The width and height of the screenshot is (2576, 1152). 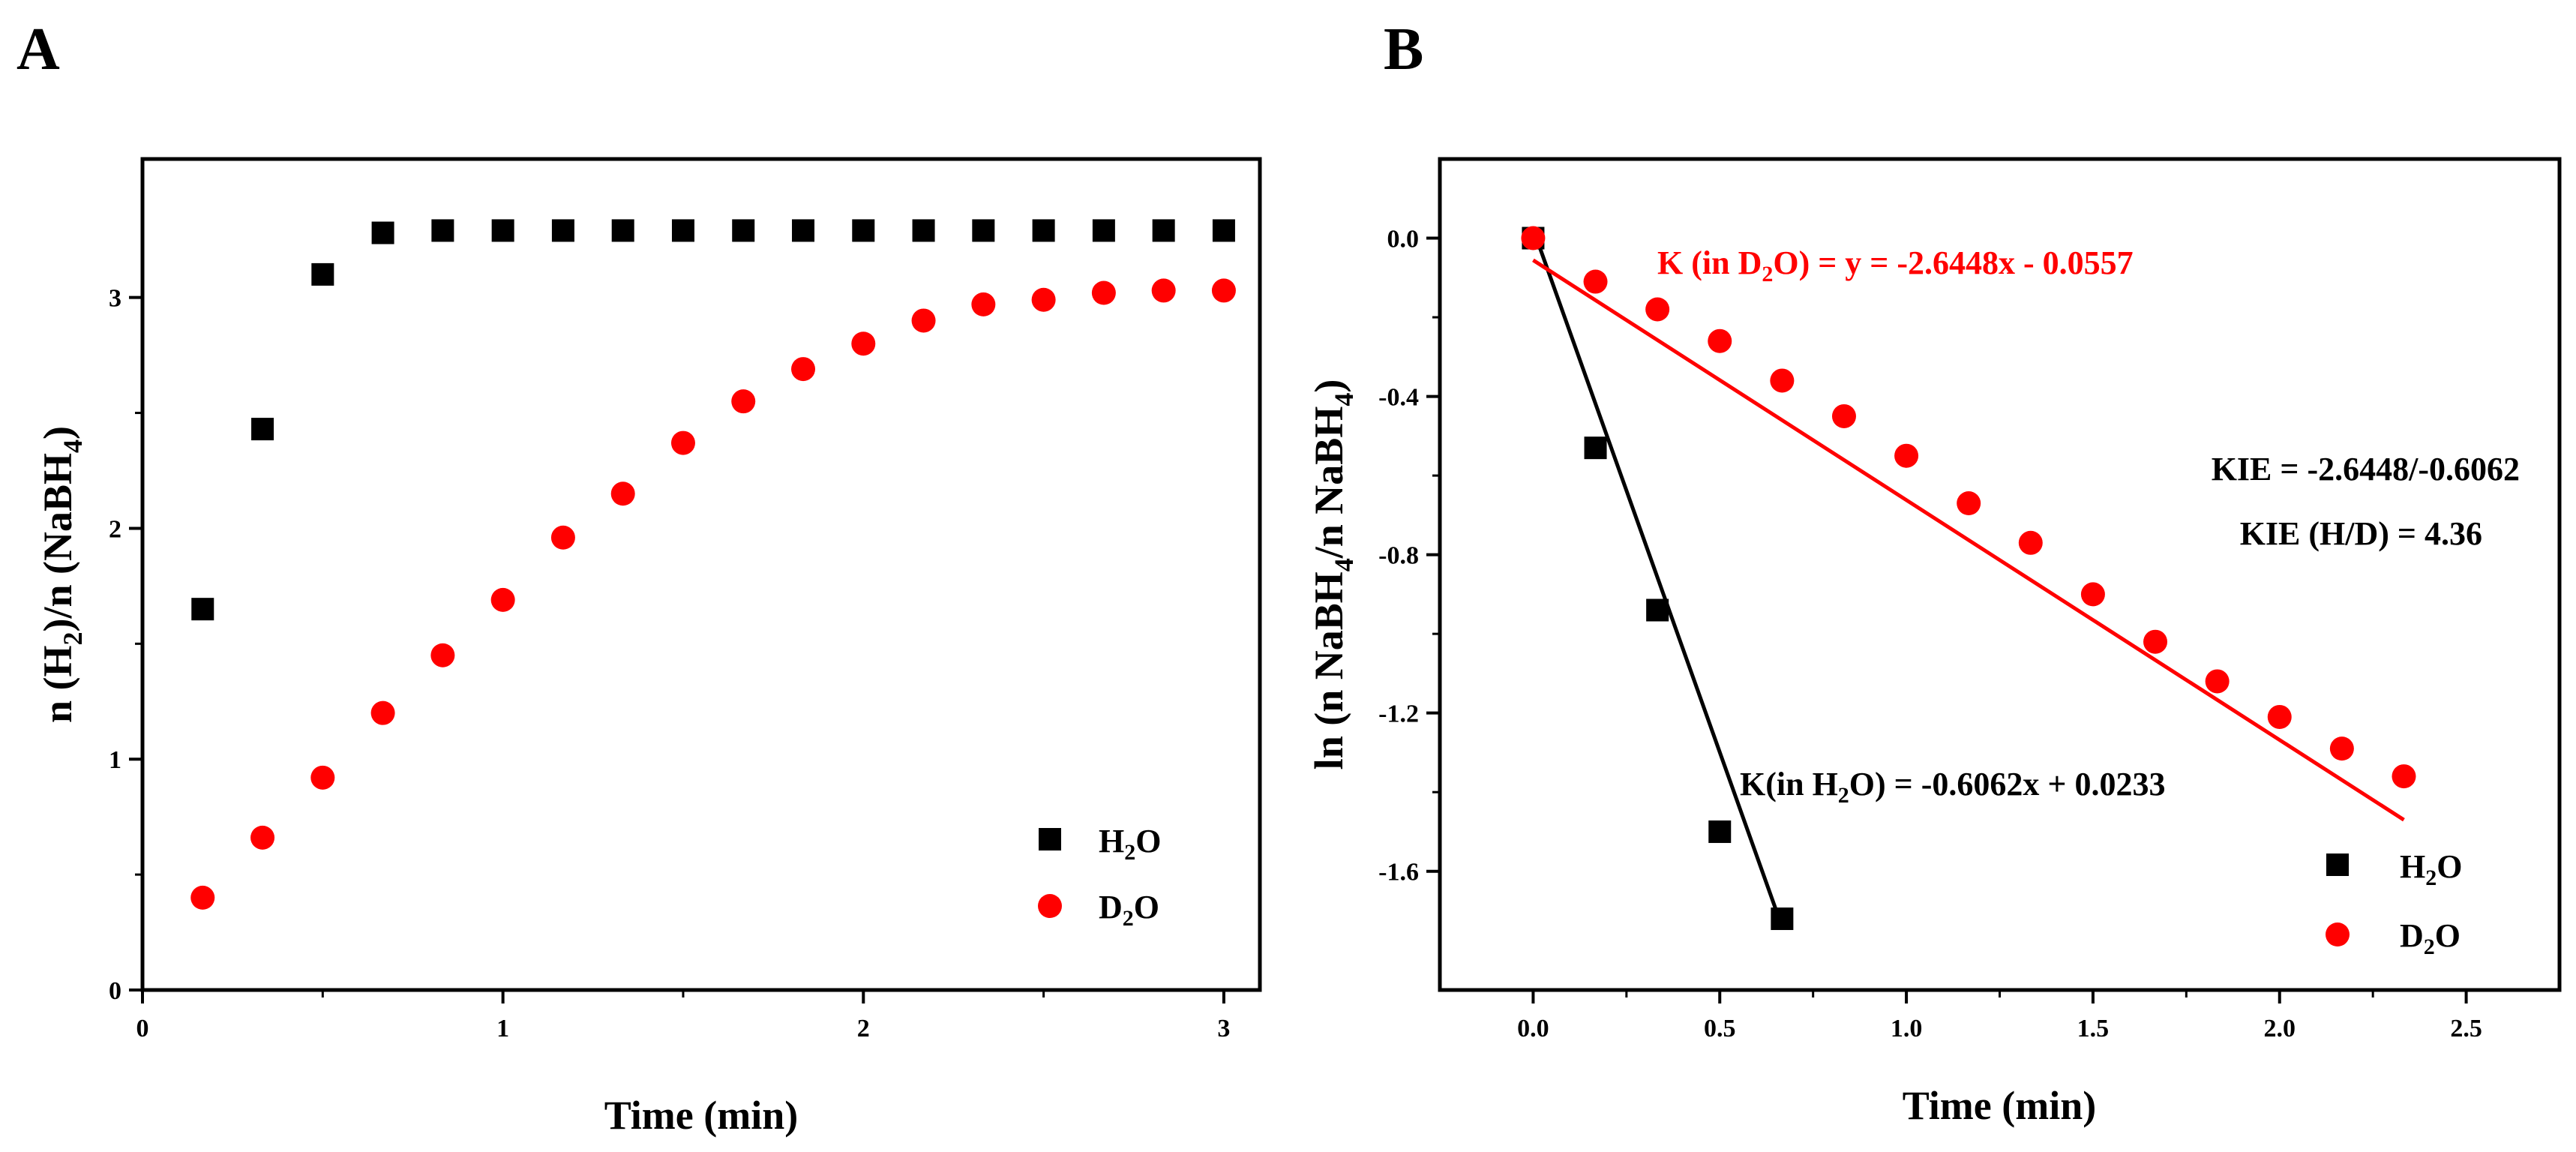 I want to click on x-tick-label: 0.5, so click(x=1720, y=1028).